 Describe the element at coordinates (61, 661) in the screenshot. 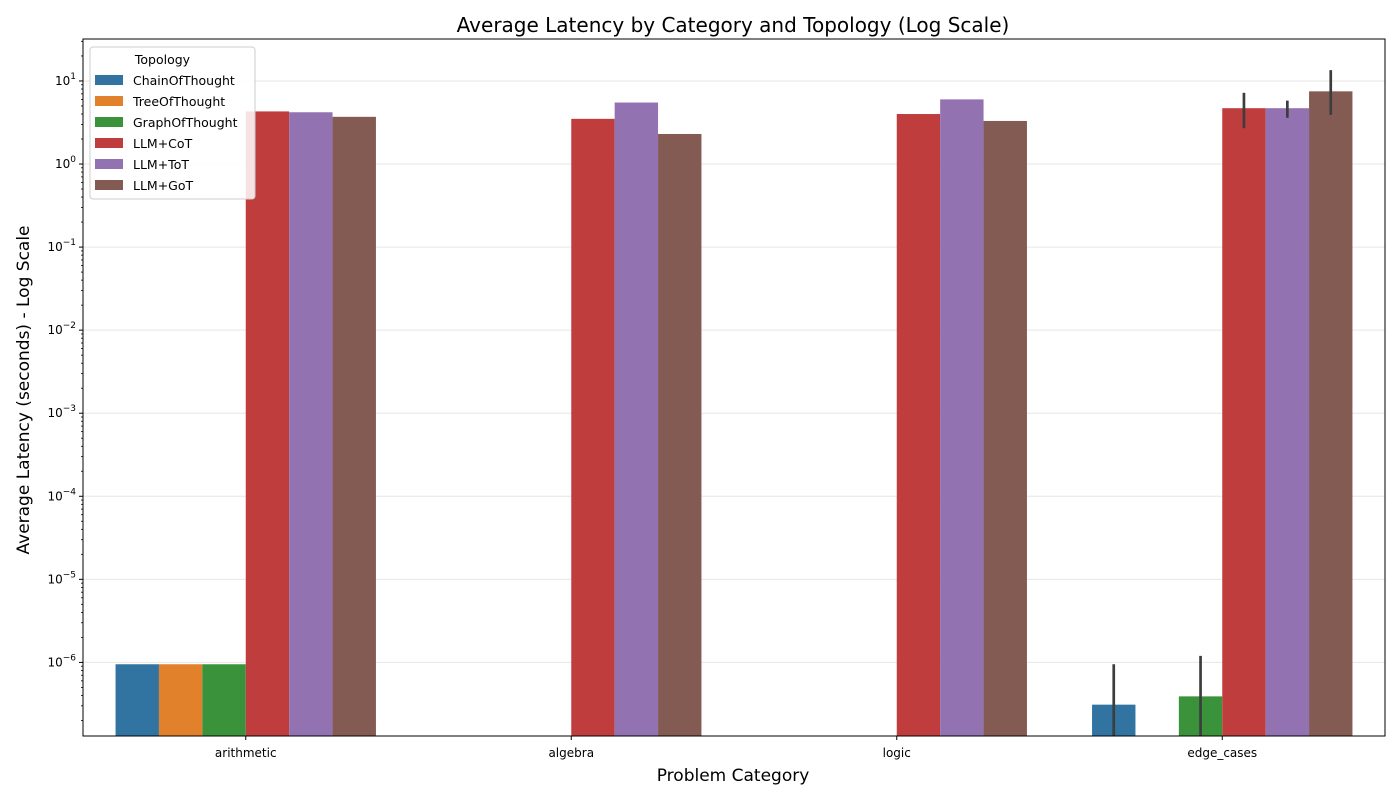

I see `y-tick-label: 10⁻⁶` at that location.